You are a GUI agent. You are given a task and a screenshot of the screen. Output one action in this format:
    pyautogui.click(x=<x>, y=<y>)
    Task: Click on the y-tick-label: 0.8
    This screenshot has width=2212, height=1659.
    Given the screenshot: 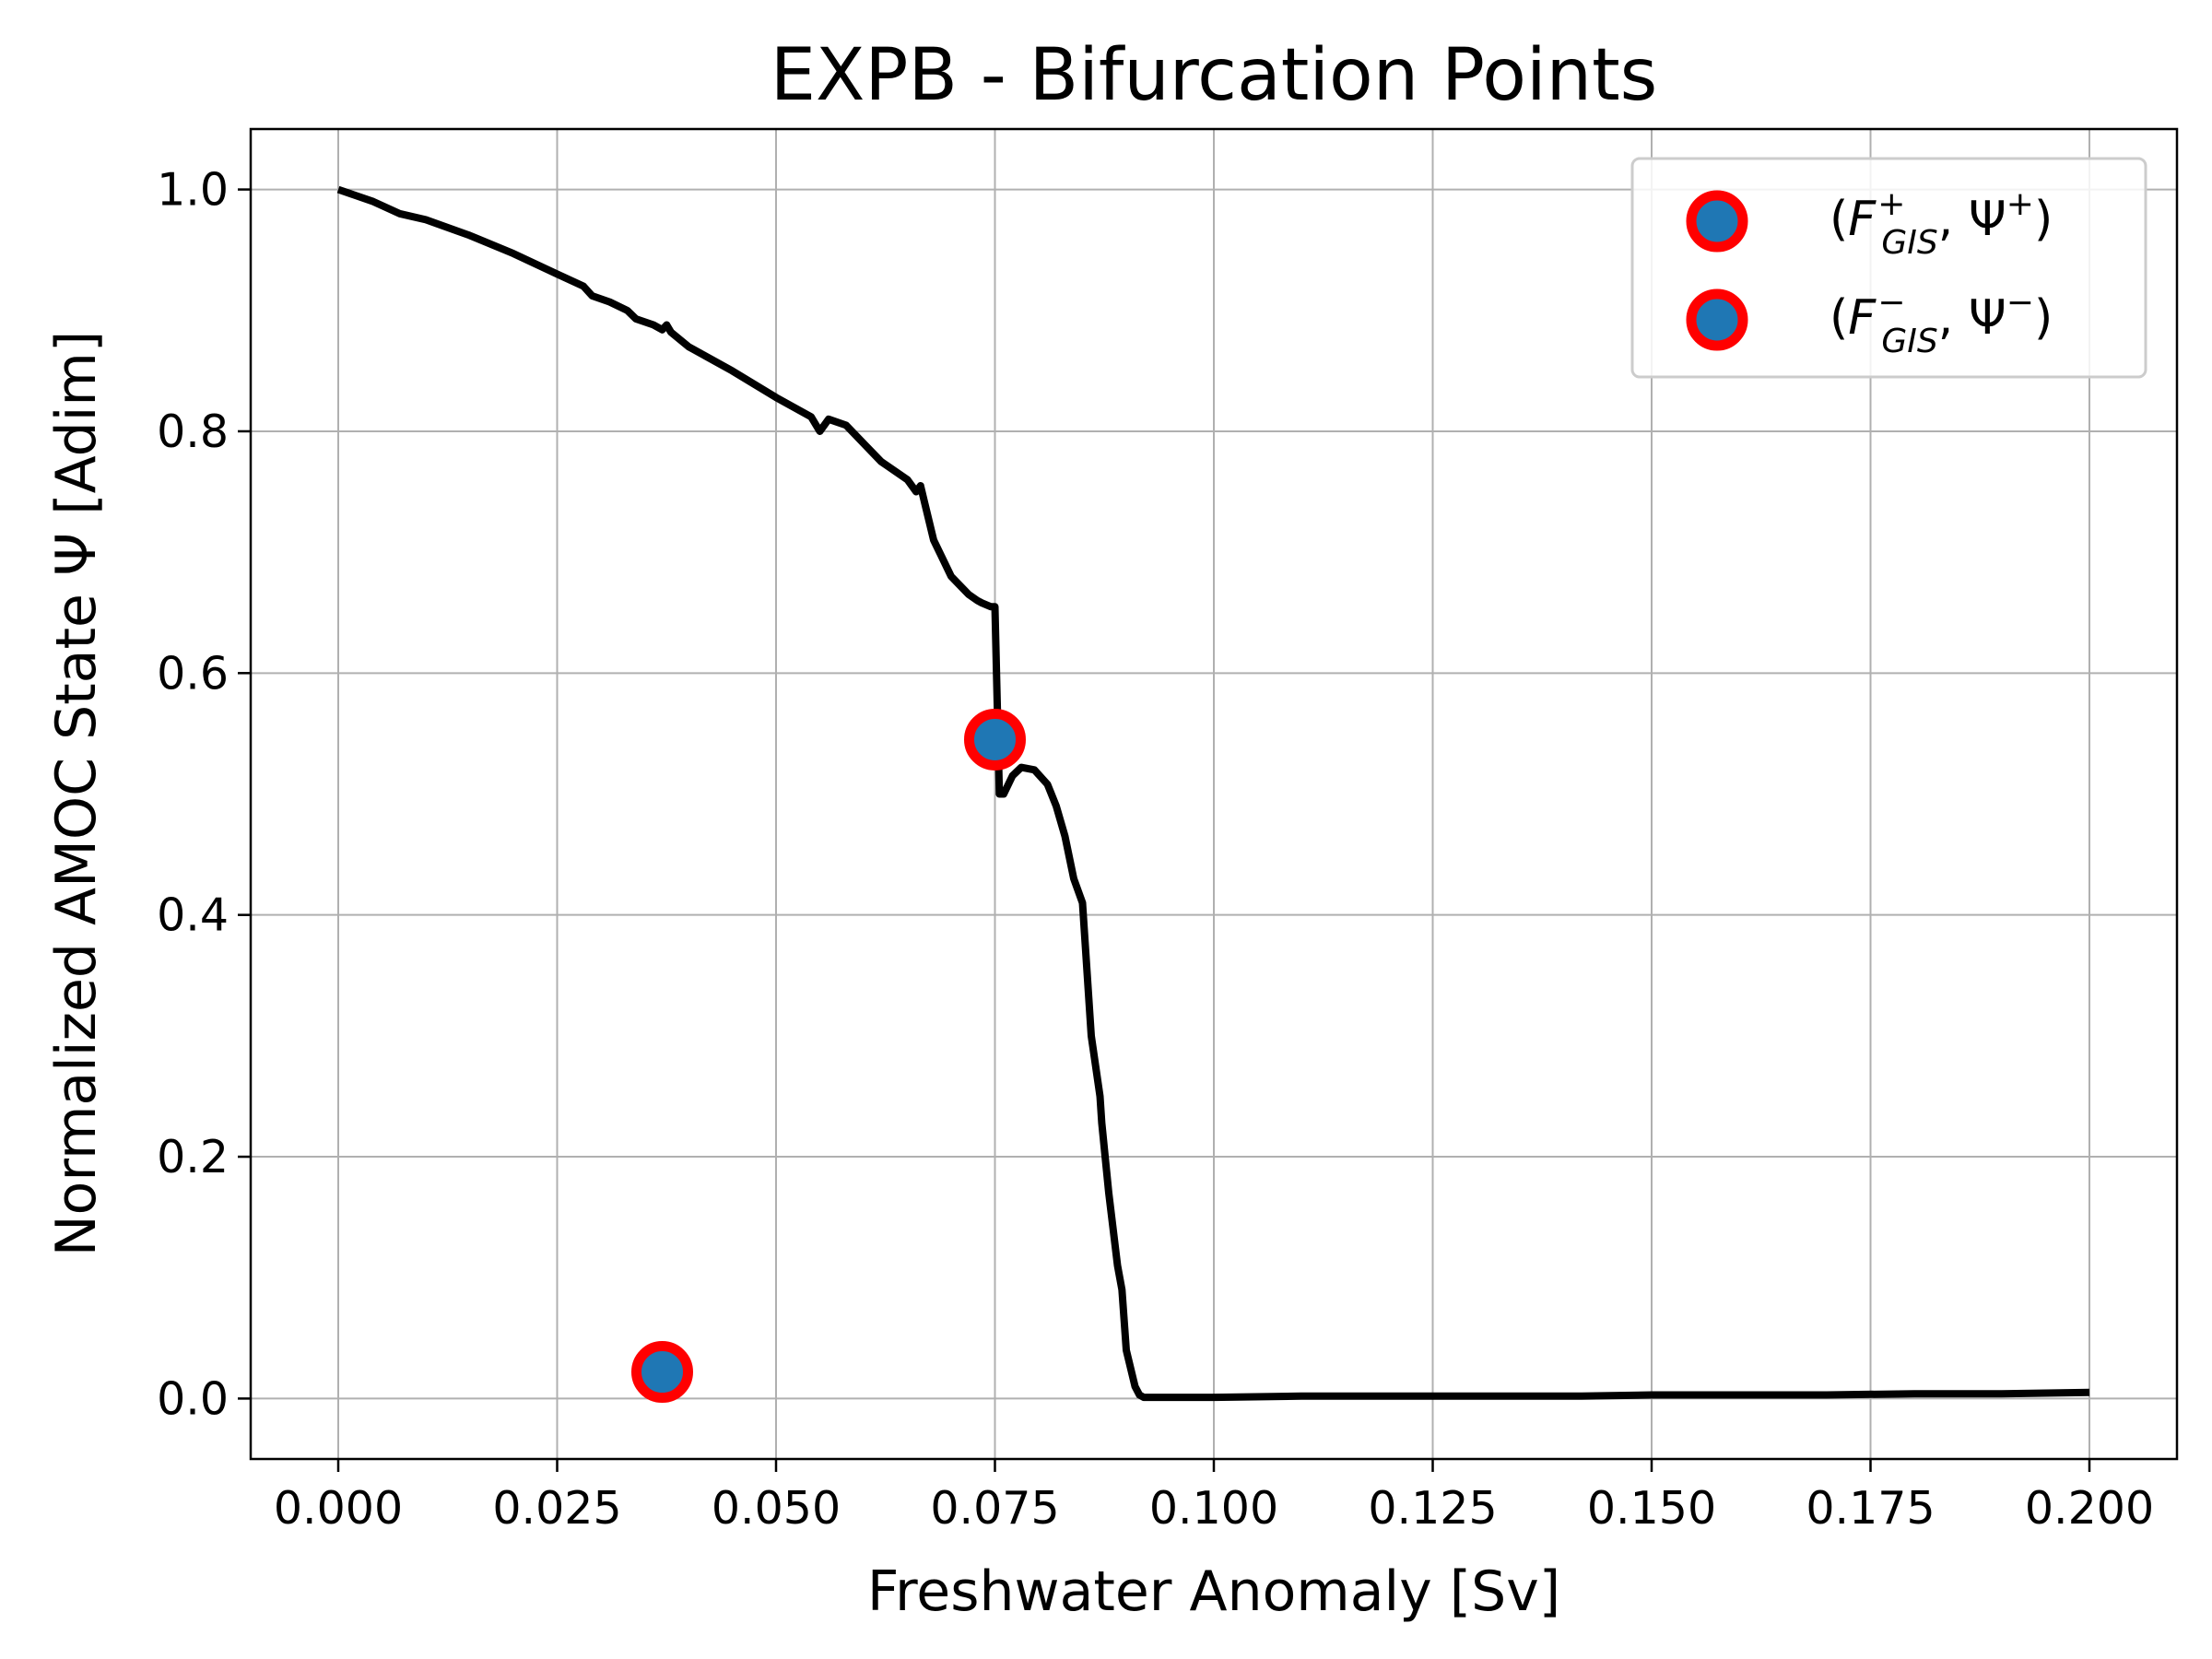 What is the action you would take?
    pyautogui.click(x=193, y=432)
    